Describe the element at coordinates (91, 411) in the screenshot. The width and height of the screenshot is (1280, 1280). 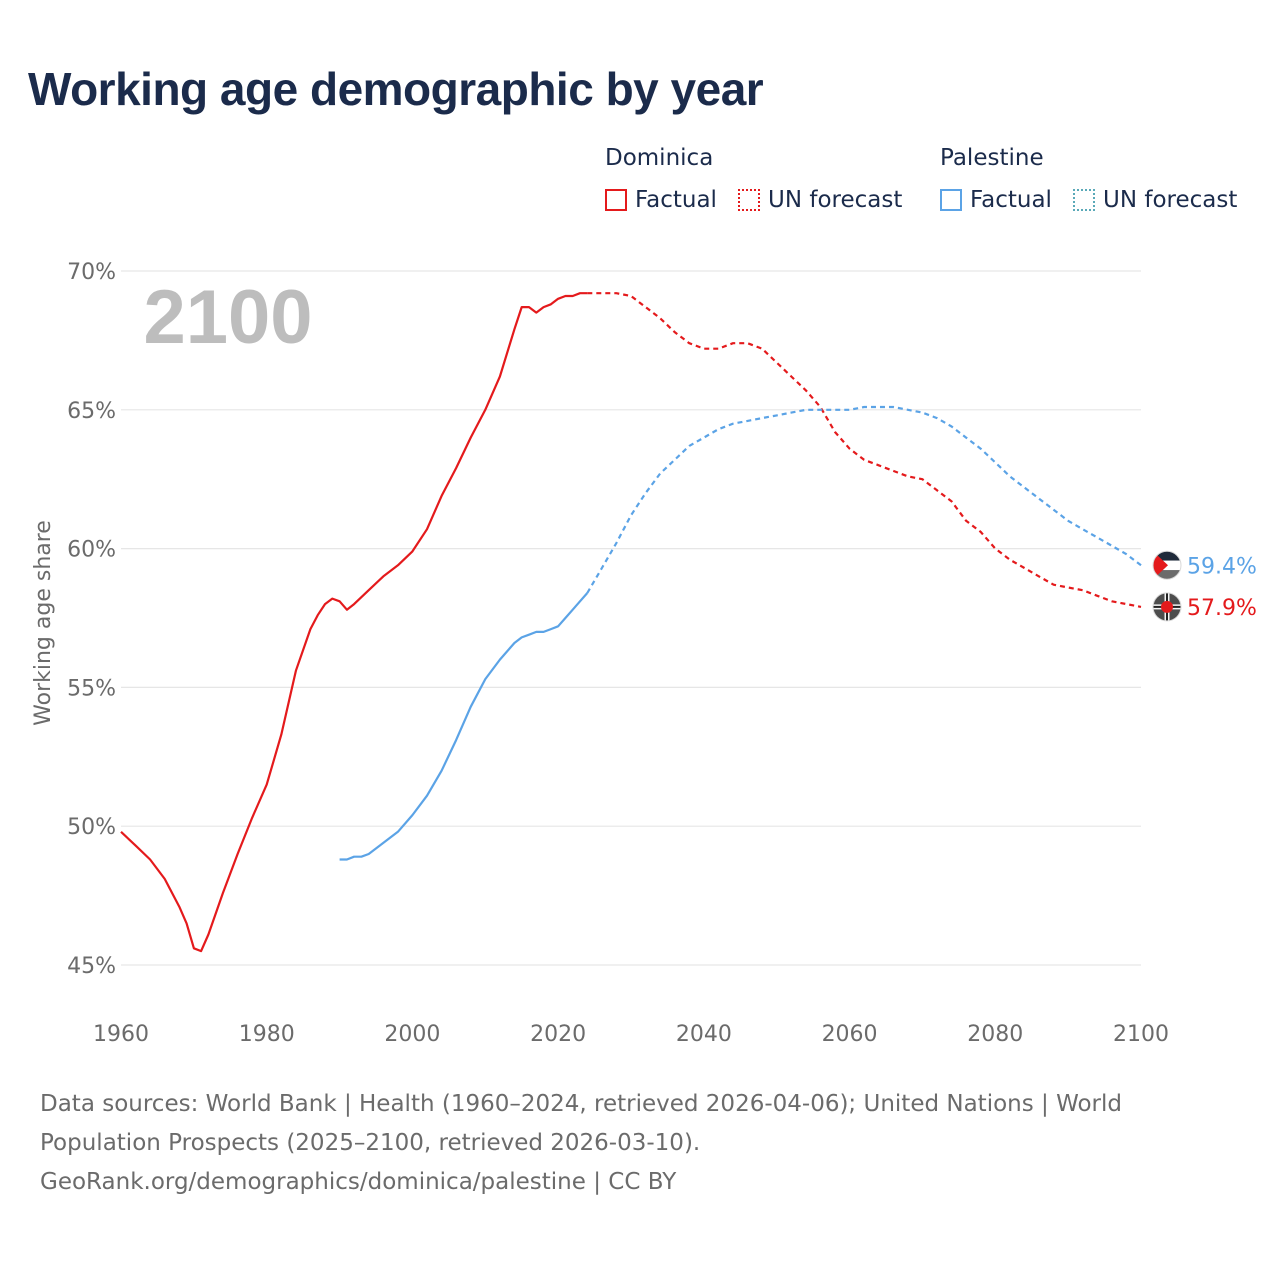
I see `y-tick-label: 65%` at that location.